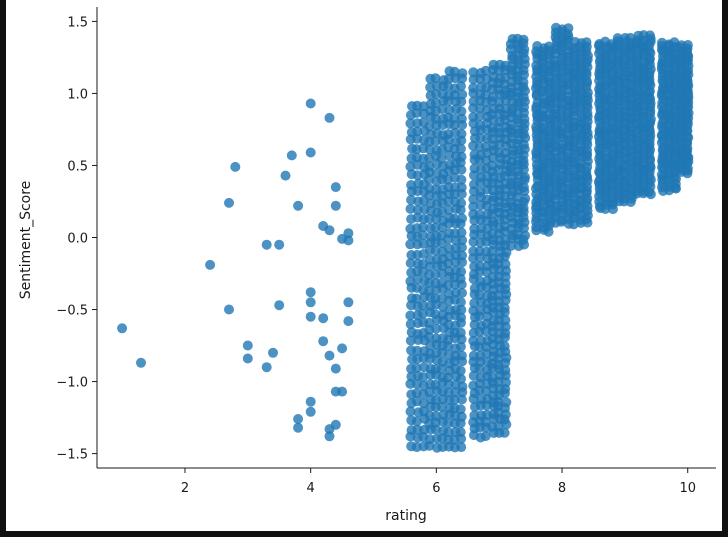  I want to click on y-tick-label: −1.5, so click(72, 455).